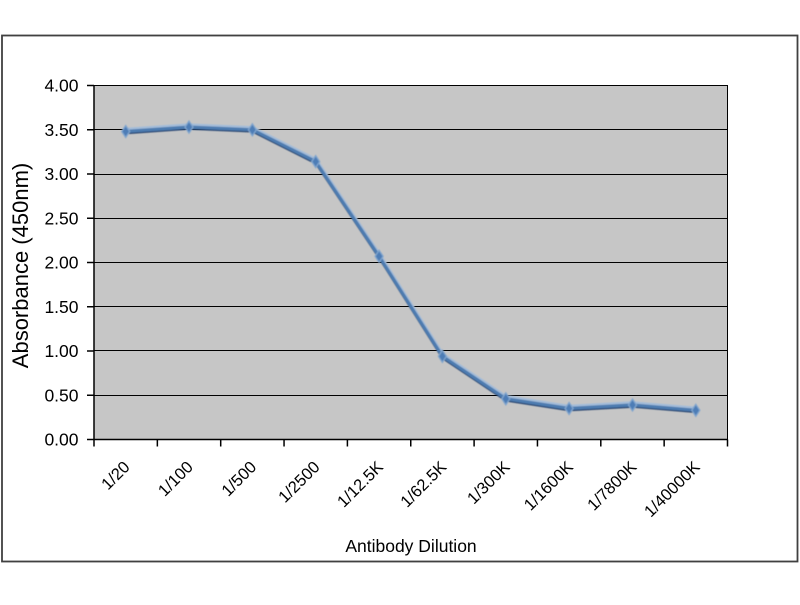 The width and height of the screenshot is (800, 605). Describe the element at coordinates (61, 263) in the screenshot. I see `svg-text: 2.00` at that location.